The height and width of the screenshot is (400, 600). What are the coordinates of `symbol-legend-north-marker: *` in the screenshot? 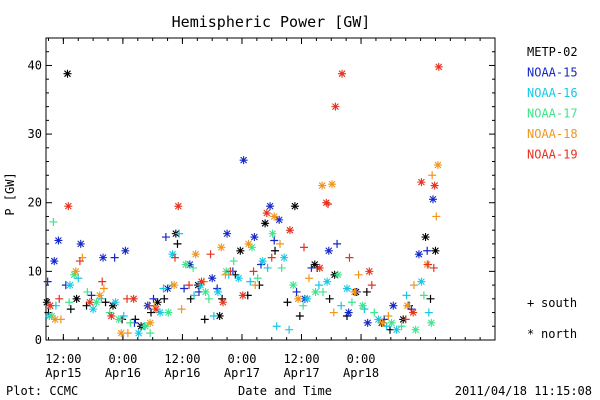 It's located at (530, 334).